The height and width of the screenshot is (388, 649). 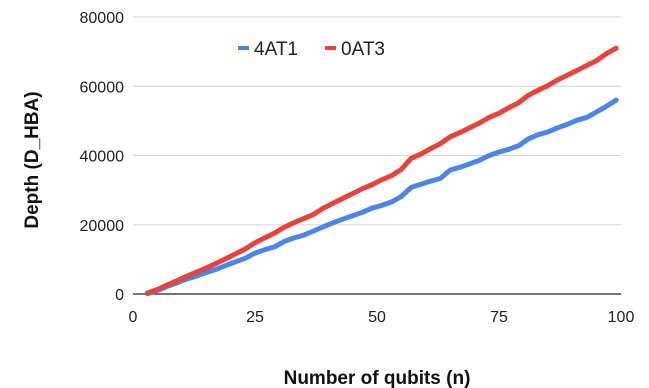 What do you see at coordinates (102, 18) in the screenshot?
I see `y-tick-label: 80000` at bounding box center [102, 18].